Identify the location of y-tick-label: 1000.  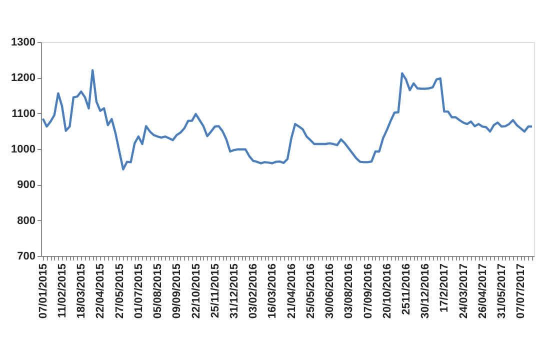
(23, 150).